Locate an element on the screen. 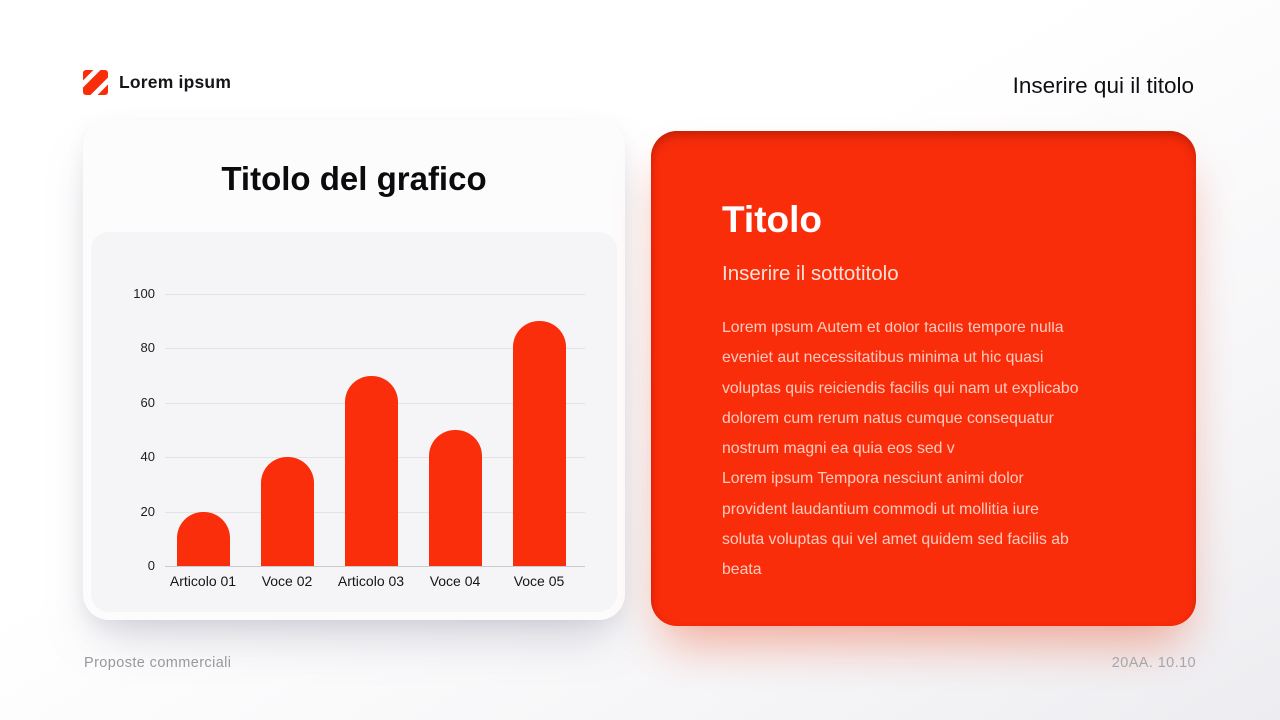  y-axis-tick-label: 100 is located at coordinates (144, 293).